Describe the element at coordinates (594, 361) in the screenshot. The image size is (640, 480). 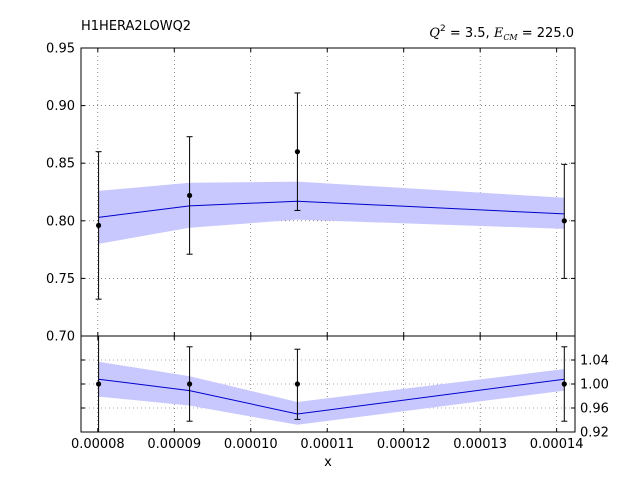
I see `ratio-ytick-label-3: 1.04` at that location.